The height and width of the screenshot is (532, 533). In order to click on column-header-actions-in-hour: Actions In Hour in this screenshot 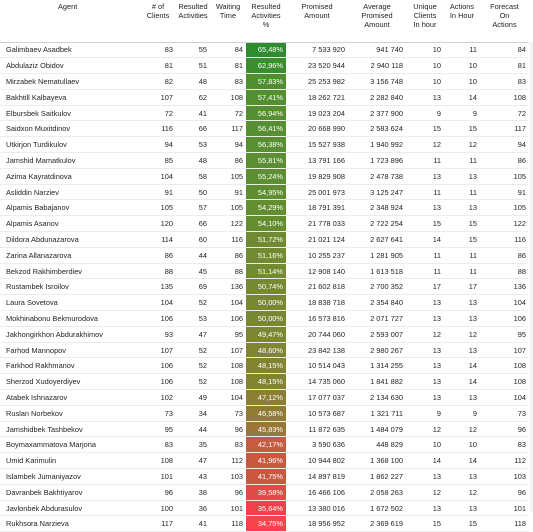, I will do `click(462, 21)`.